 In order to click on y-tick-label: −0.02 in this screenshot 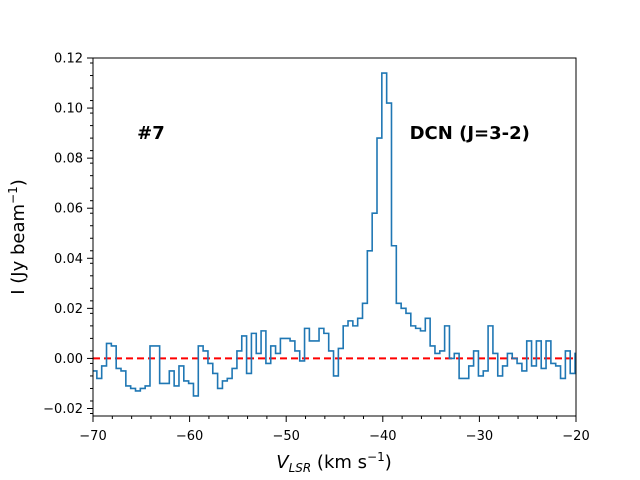, I will do `click(63, 409)`.